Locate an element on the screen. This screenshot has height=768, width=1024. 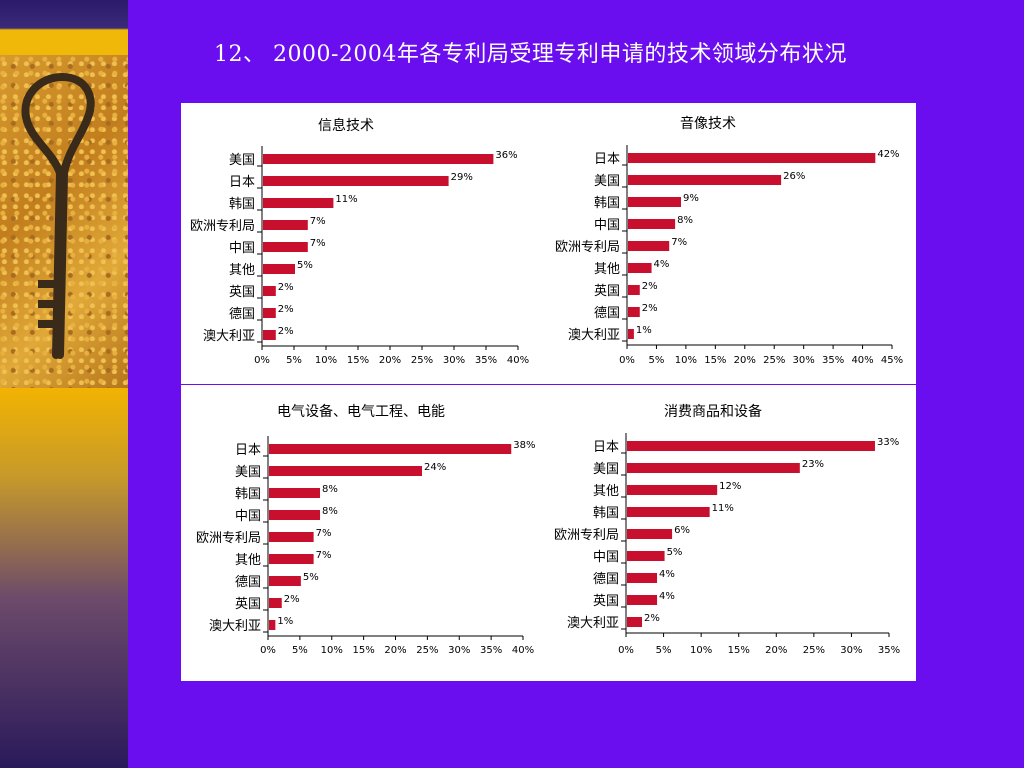
chart-title: 音像技术 is located at coordinates (708, 123).